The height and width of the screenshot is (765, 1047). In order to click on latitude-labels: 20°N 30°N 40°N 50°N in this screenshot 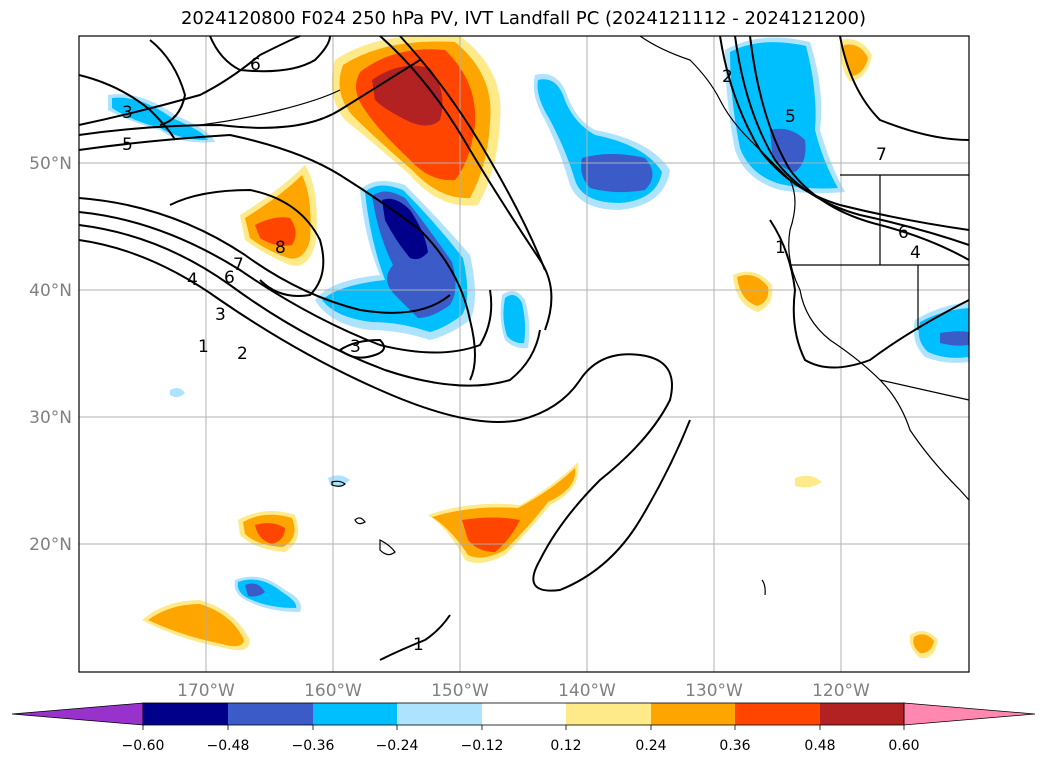, I will do `click(50, 354)`.